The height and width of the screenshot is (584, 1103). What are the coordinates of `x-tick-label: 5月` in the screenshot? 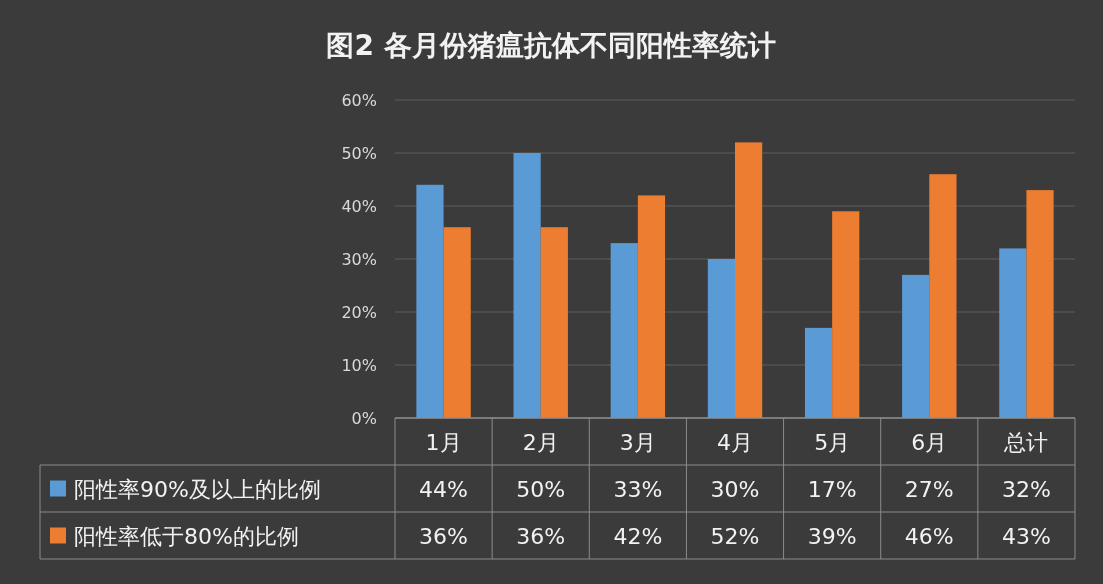 It's located at (832, 442).